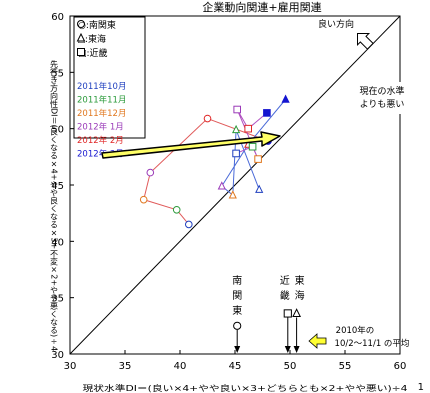 The width and height of the screenshot is (430, 393). What do you see at coordinates (81, 24) in the screenshot?
I see `legend-circle-icon` at bounding box center [81, 24].